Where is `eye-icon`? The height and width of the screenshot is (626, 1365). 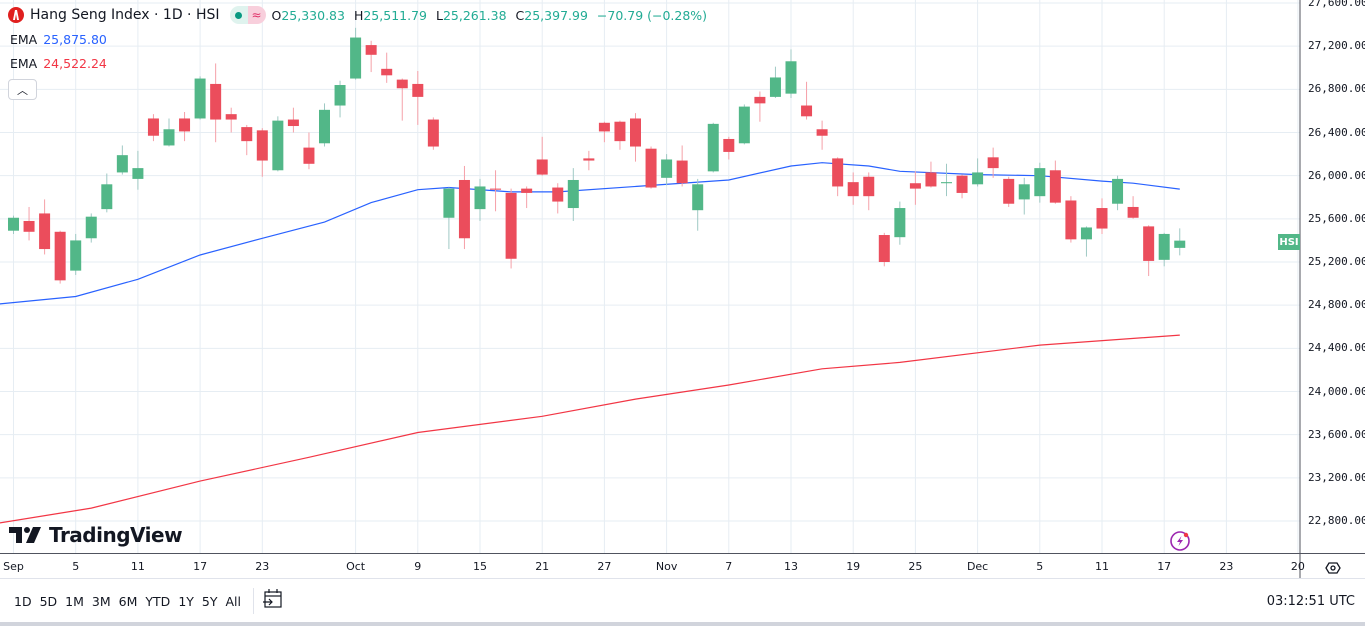 eye-icon is located at coordinates (1333, 568).